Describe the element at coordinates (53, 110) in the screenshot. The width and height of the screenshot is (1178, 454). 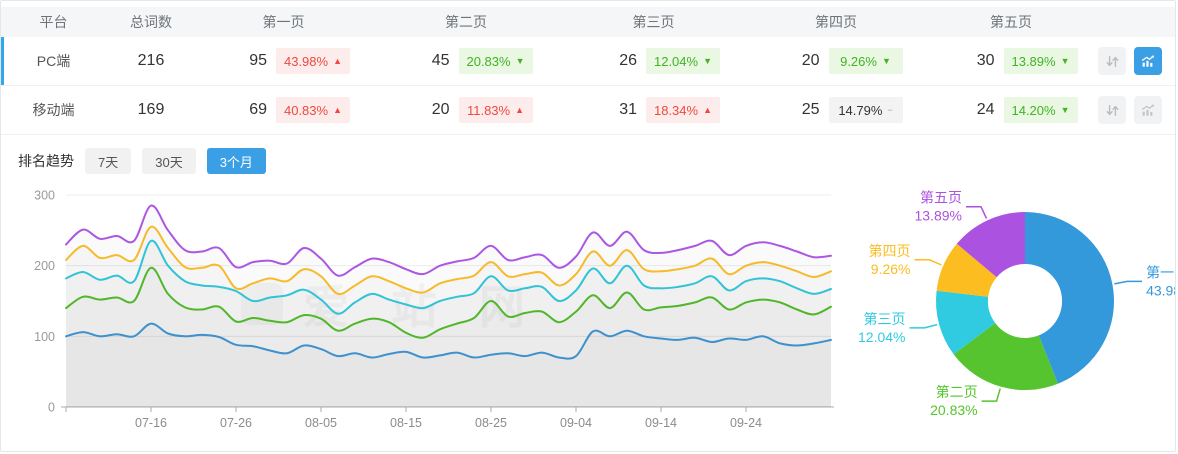
I see `platform-label: 移动端` at that location.